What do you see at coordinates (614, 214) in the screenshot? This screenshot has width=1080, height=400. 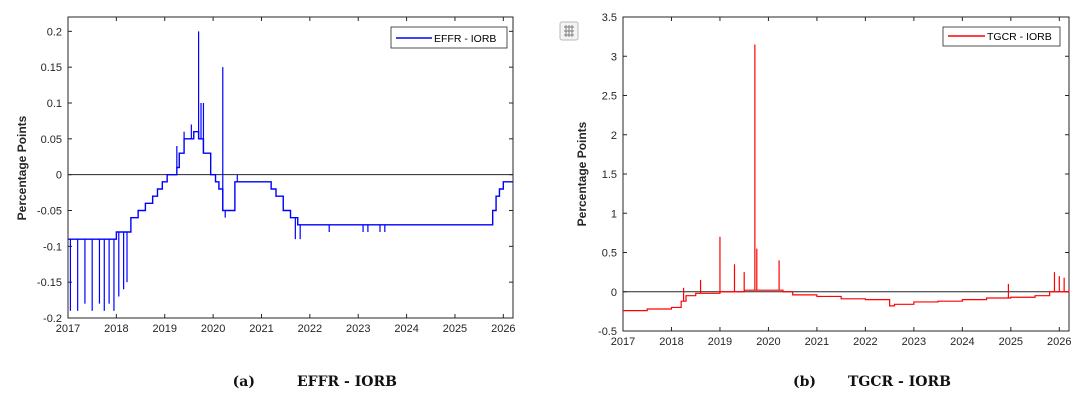 I see `y-tick-label: 1` at bounding box center [614, 214].